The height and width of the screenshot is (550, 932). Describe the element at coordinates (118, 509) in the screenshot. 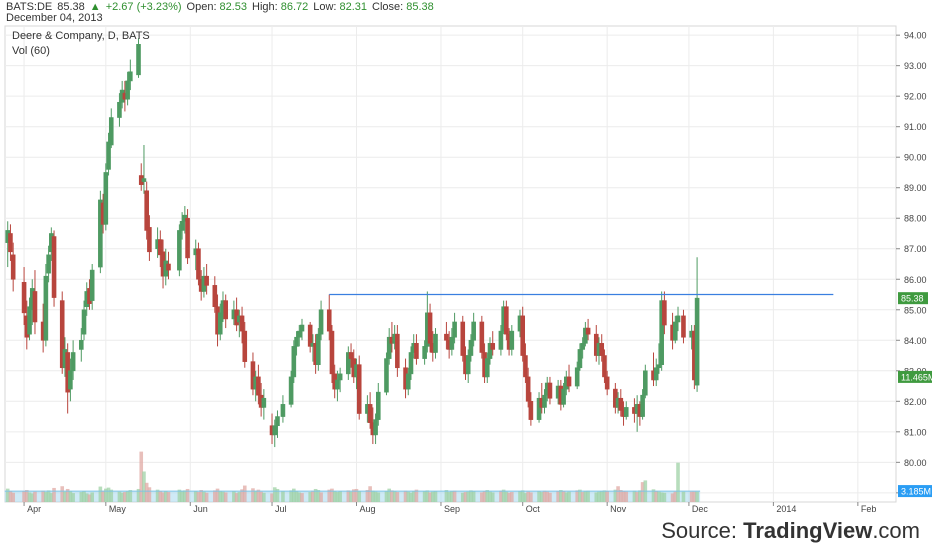

I see `x-tick-label: May` at that location.